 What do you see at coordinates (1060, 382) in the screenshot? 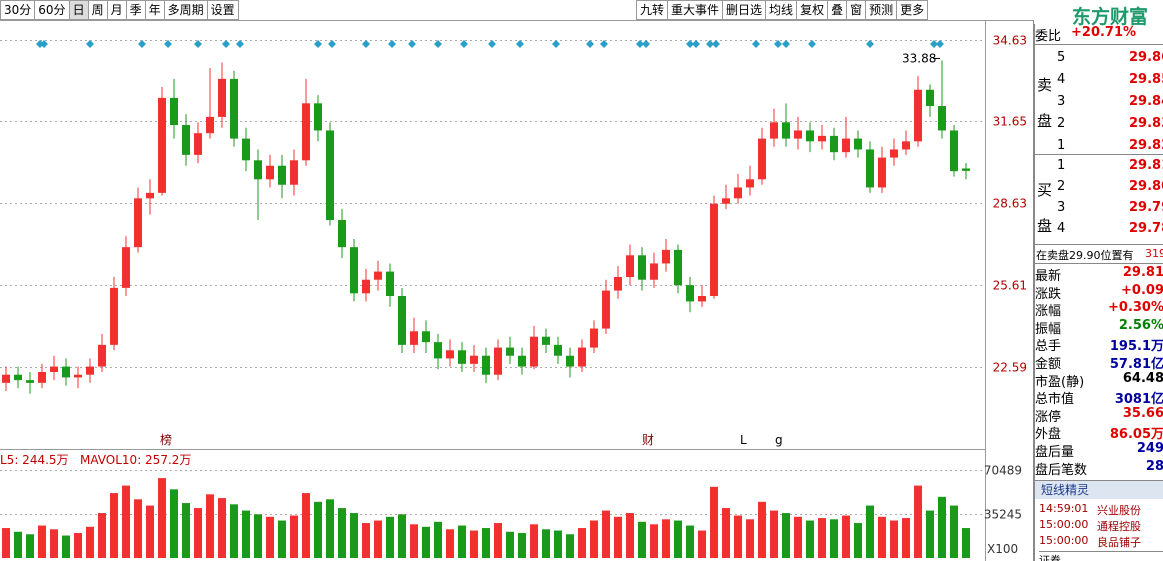
I see `row-label: 市盈(静)` at bounding box center [1060, 382].